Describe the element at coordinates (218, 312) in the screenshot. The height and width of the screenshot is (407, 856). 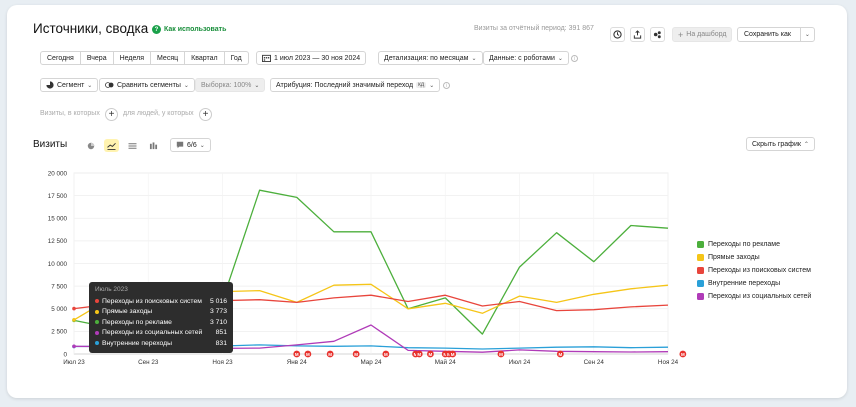
I see `tooltip-value: 3 773` at that location.